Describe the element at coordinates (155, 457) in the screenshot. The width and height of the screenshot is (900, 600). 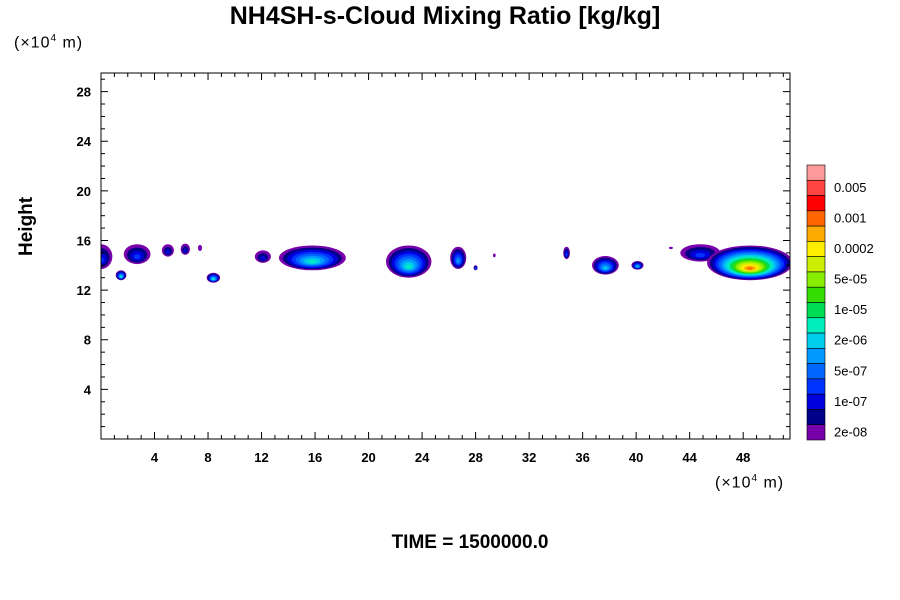
I see `x-tick-label: 4` at that location.